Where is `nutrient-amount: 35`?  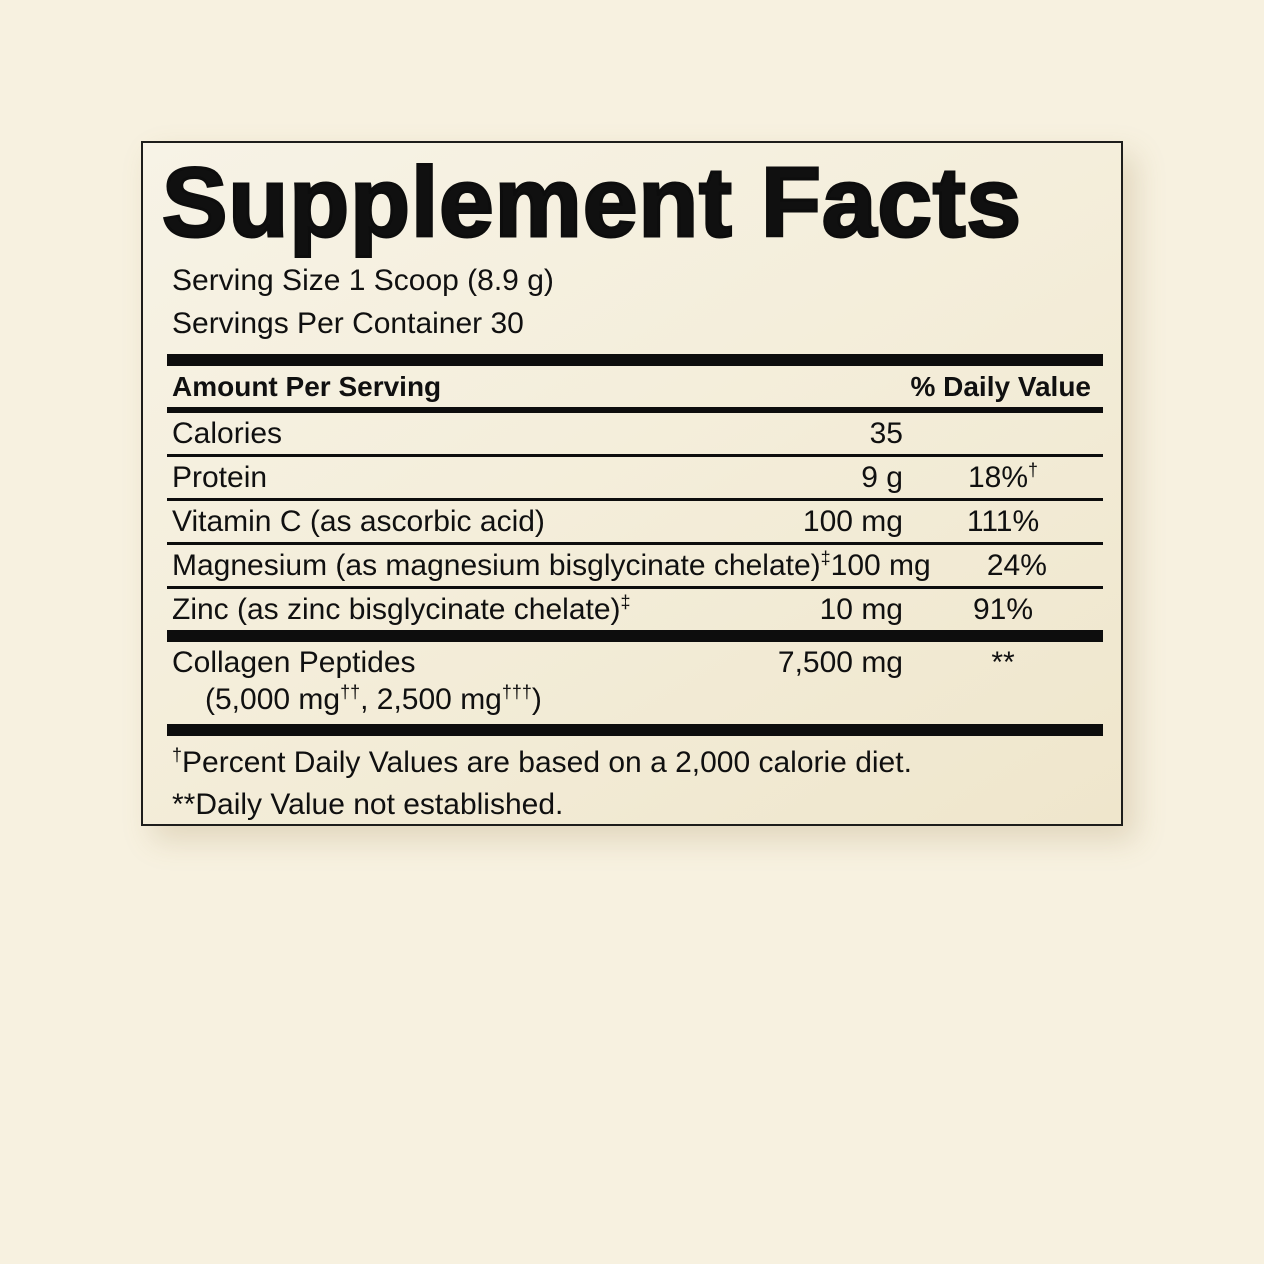 nutrient-amount: 35 is located at coordinates (886, 433).